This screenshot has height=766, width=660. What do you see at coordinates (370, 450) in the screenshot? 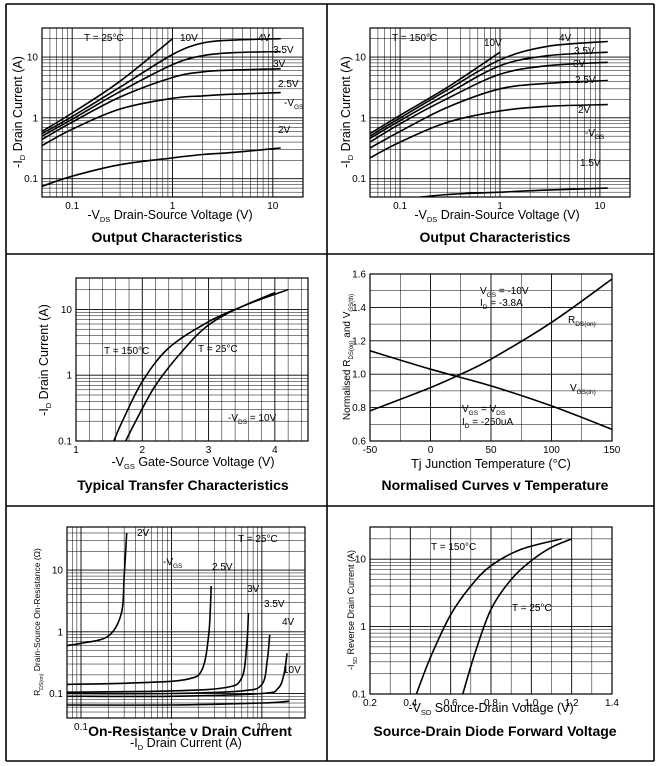
I see `x-tick-label: -50` at bounding box center [370, 450].